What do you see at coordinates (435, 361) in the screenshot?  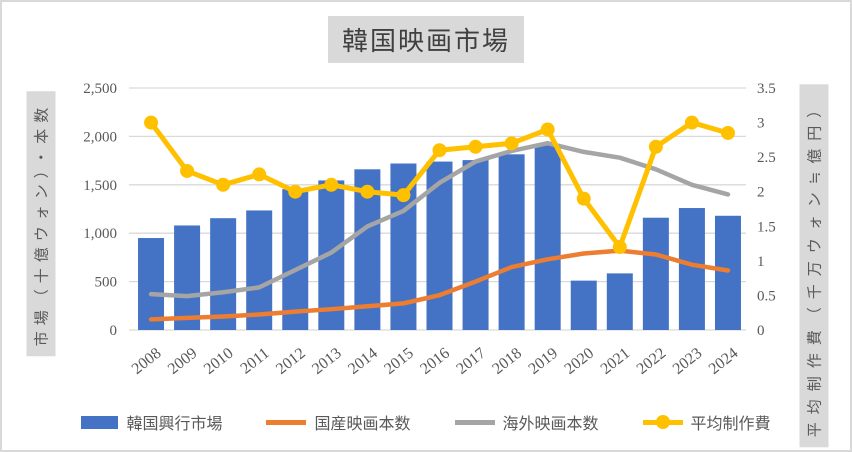 I see `x-tick-2016: 2016` at bounding box center [435, 361].